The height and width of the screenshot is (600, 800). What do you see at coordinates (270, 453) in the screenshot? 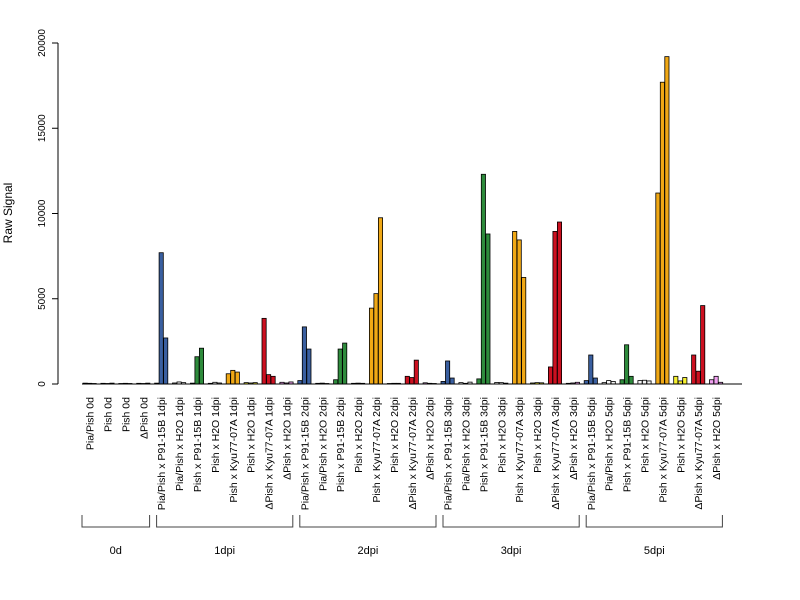
I see `x-tick-label: ΔPish x Kyu77-07A 1dpi` at bounding box center [270, 453].